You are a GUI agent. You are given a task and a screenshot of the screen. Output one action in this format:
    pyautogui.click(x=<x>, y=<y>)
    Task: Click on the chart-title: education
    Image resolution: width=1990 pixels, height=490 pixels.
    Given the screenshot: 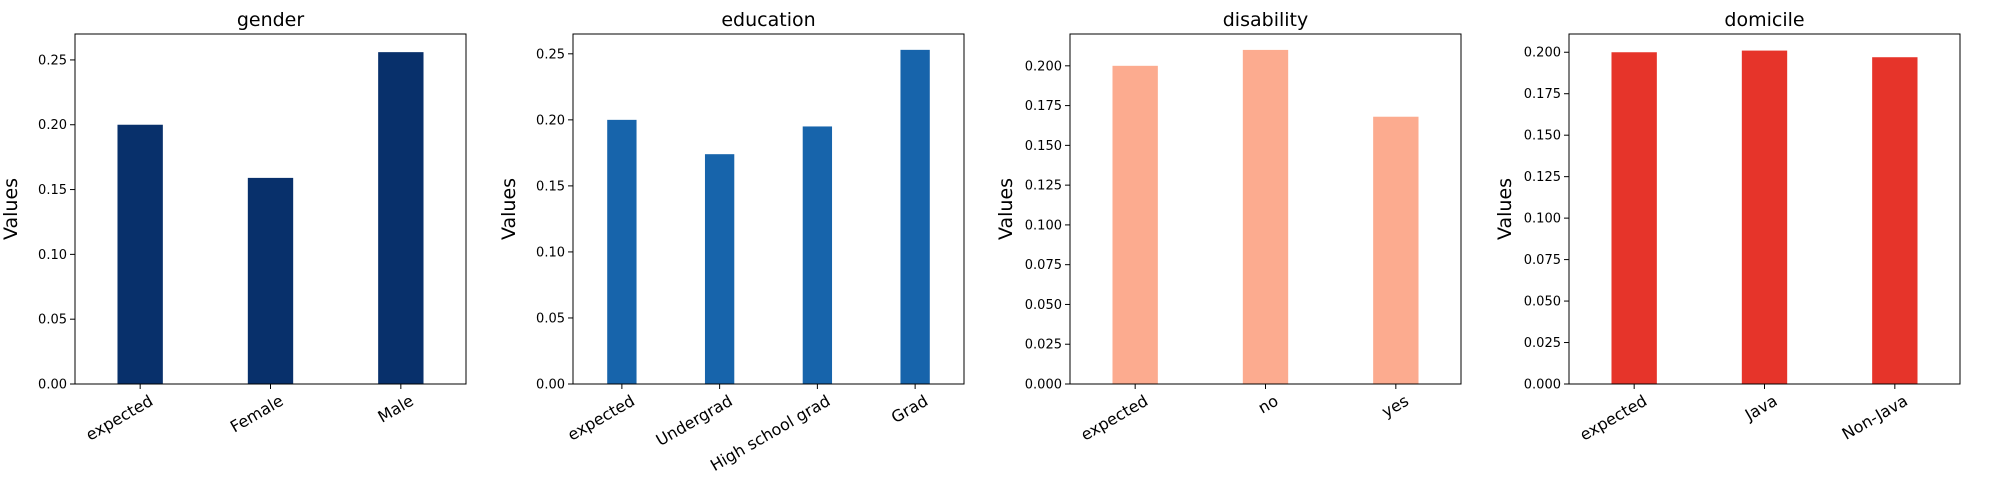 What is the action you would take?
    pyautogui.click(x=768, y=20)
    